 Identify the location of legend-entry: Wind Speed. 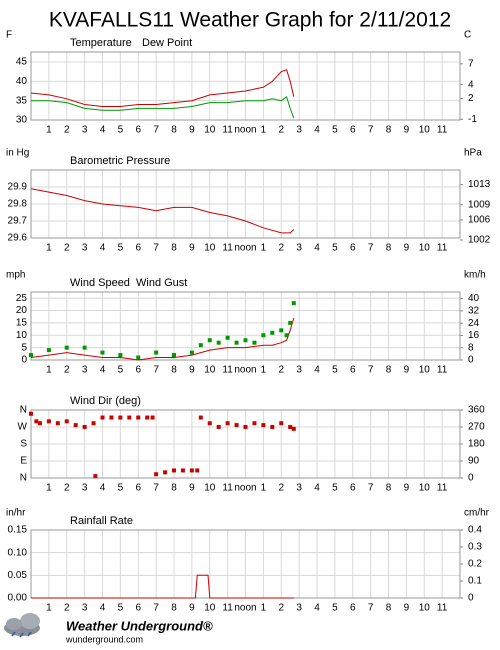
(100, 283).